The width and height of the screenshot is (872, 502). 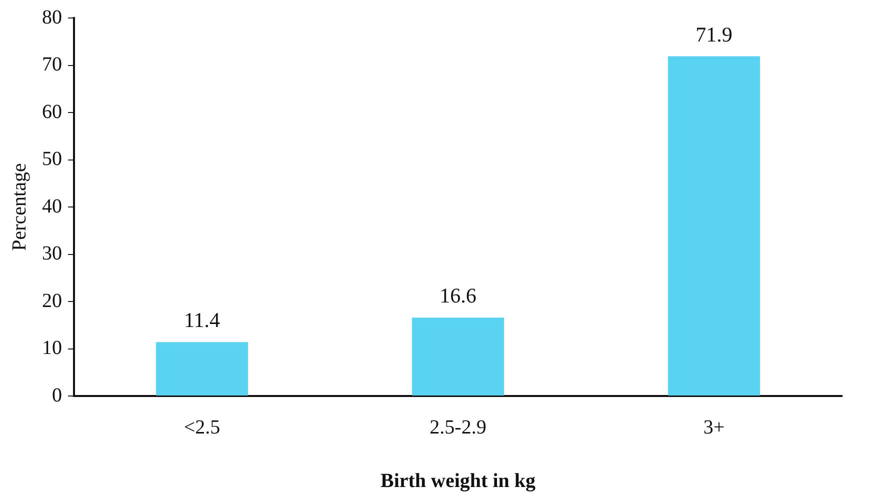 What do you see at coordinates (52, 17) in the screenshot?
I see `y-tick-label: 80` at bounding box center [52, 17].